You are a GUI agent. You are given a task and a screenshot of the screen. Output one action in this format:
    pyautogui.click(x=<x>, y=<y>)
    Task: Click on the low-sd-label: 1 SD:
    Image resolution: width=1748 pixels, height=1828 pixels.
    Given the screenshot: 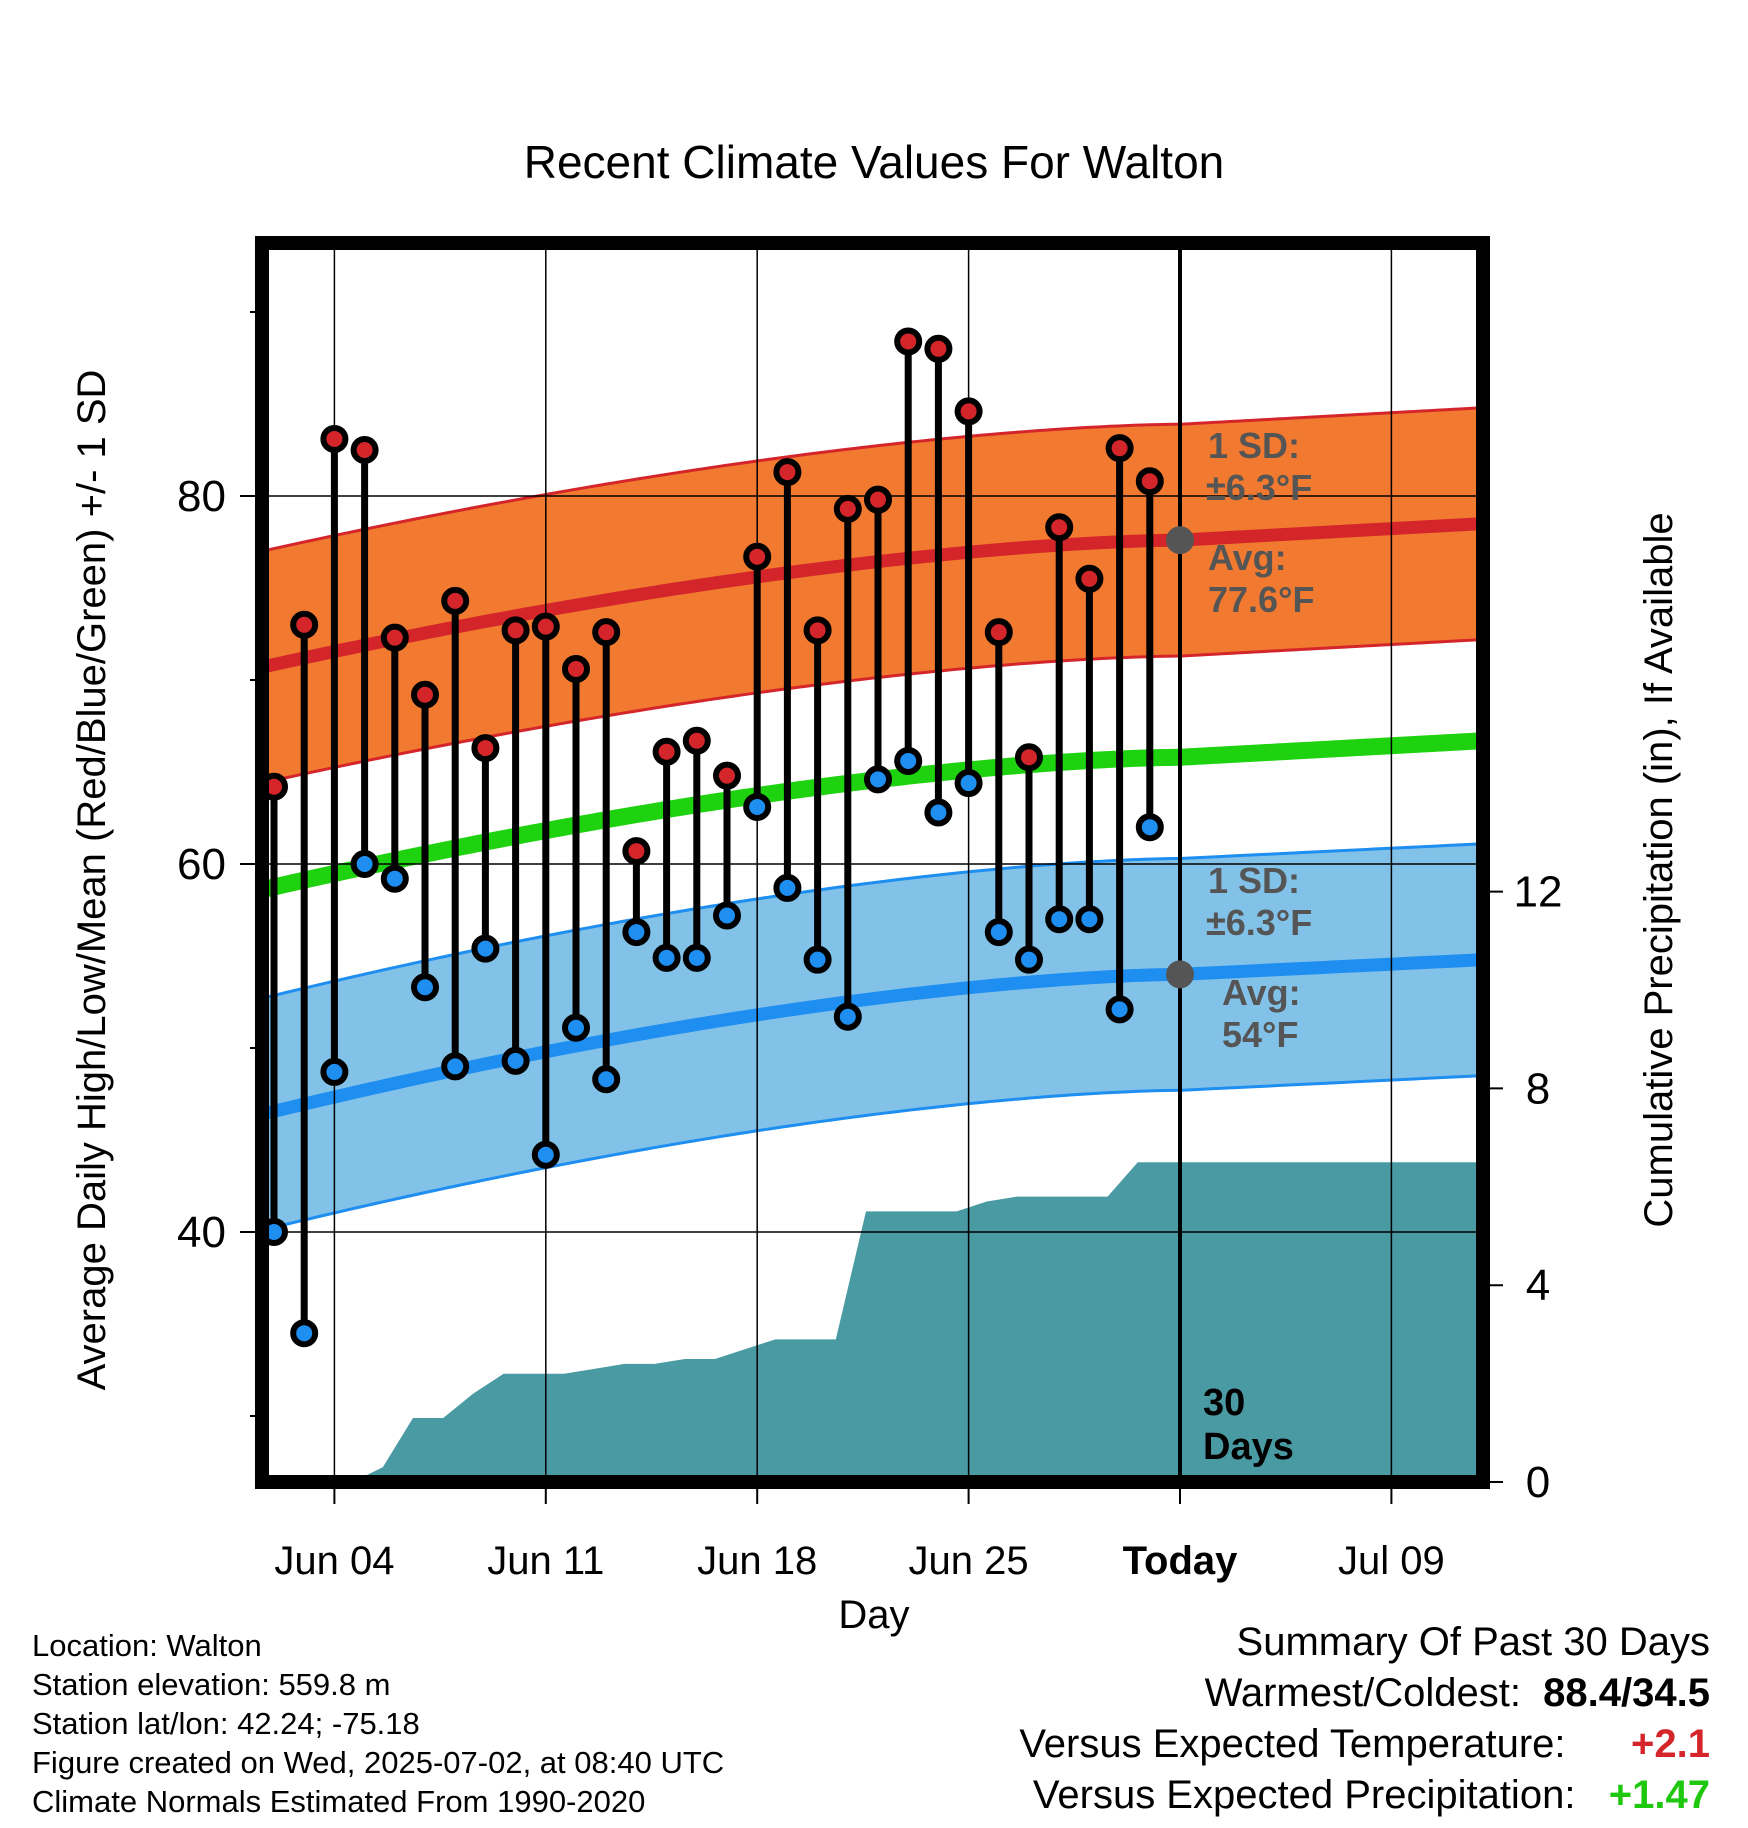 What is the action you would take?
    pyautogui.click(x=1254, y=880)
    